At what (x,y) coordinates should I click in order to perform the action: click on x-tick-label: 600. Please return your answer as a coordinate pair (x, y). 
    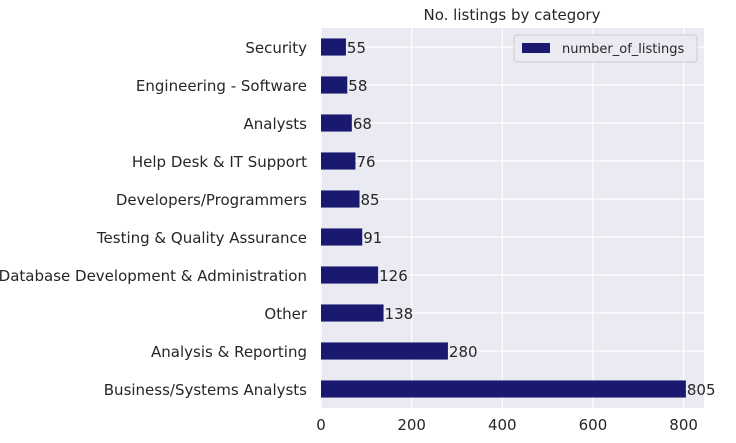
    Looking at the image, I should click on (593, 425).